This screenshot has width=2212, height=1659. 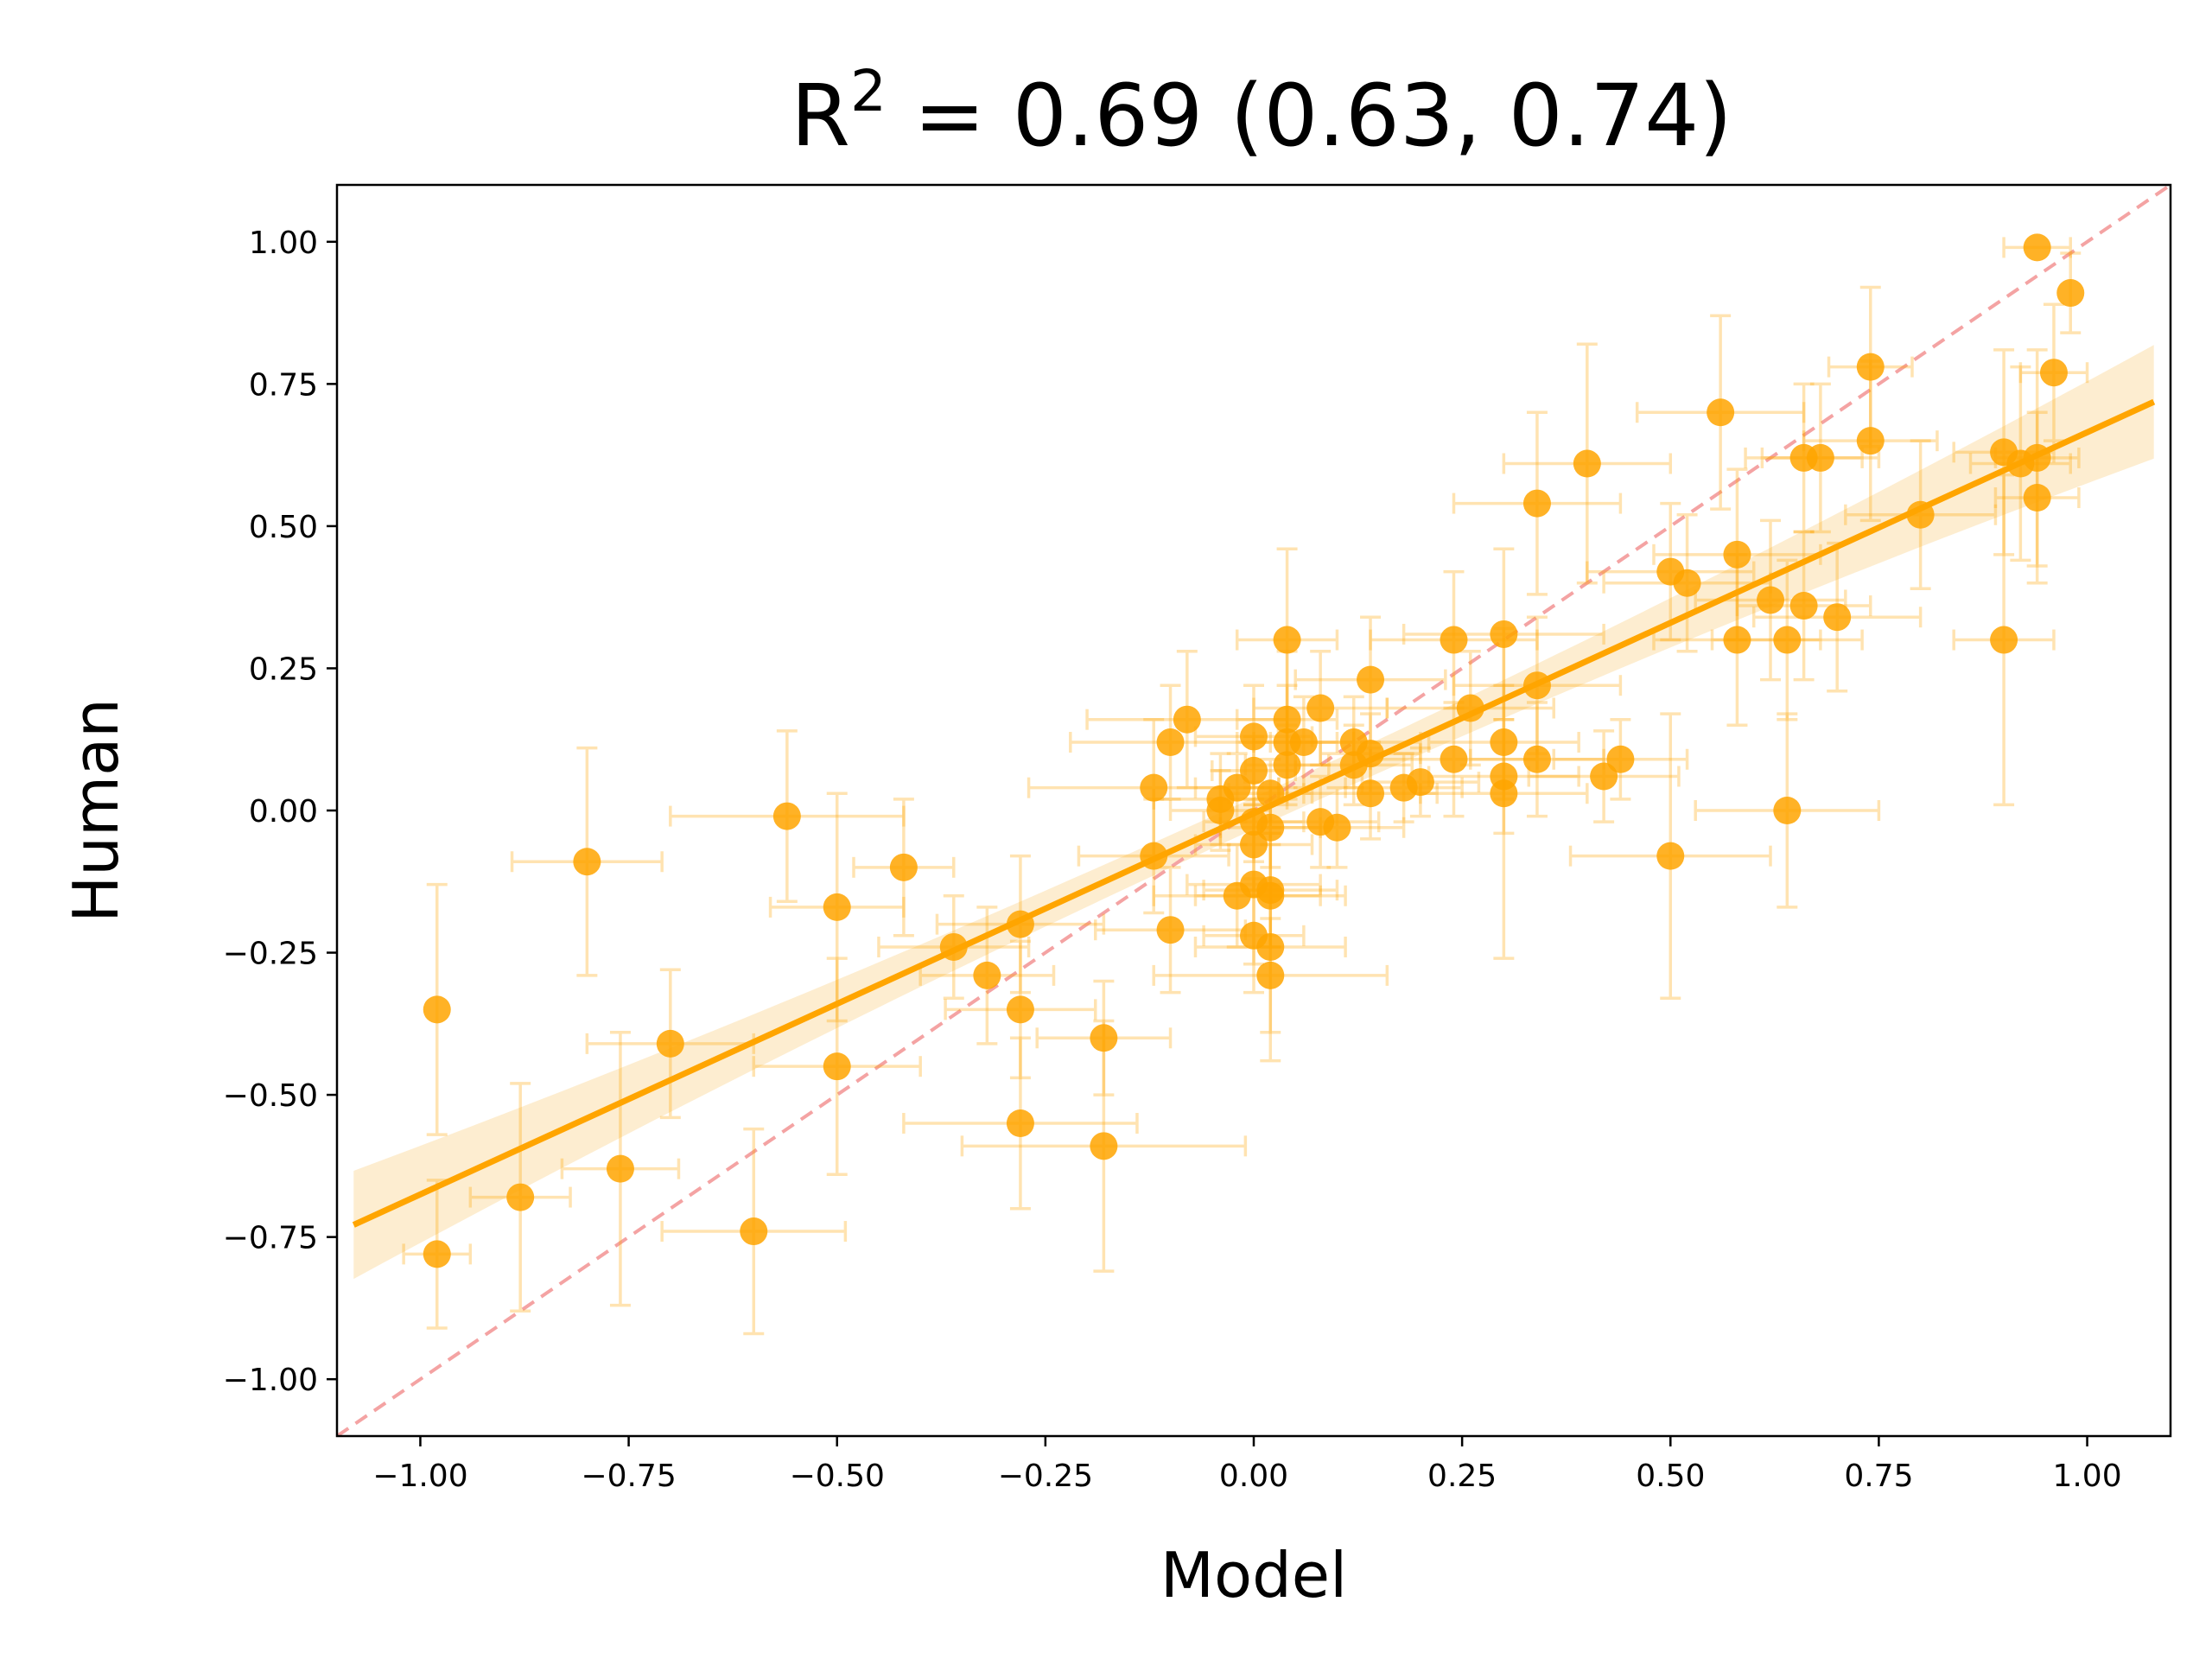 What do you see at coordinates (1045, 1476) in the screenshot?
I see `x-tick-label: −0.25` at bounding box center [1045, 1476].